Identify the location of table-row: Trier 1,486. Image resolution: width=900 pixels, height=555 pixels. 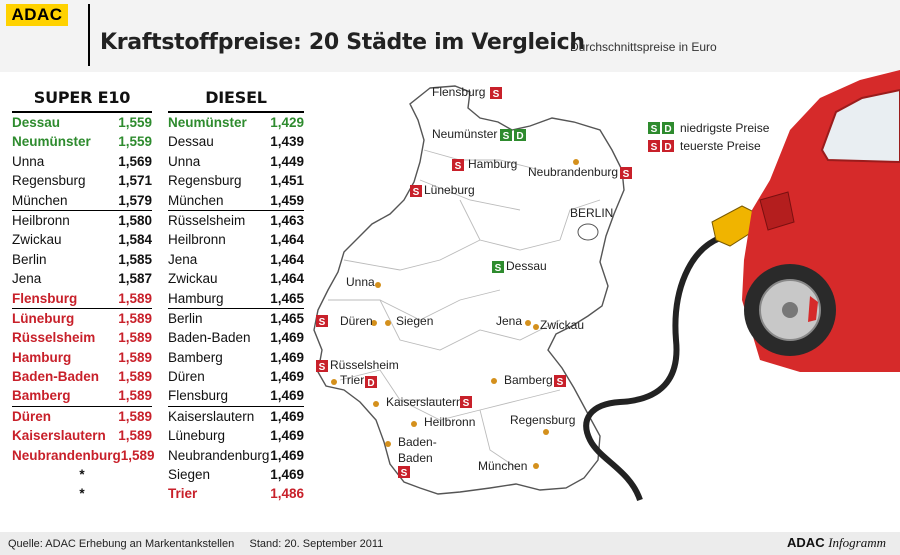
(236, 493).